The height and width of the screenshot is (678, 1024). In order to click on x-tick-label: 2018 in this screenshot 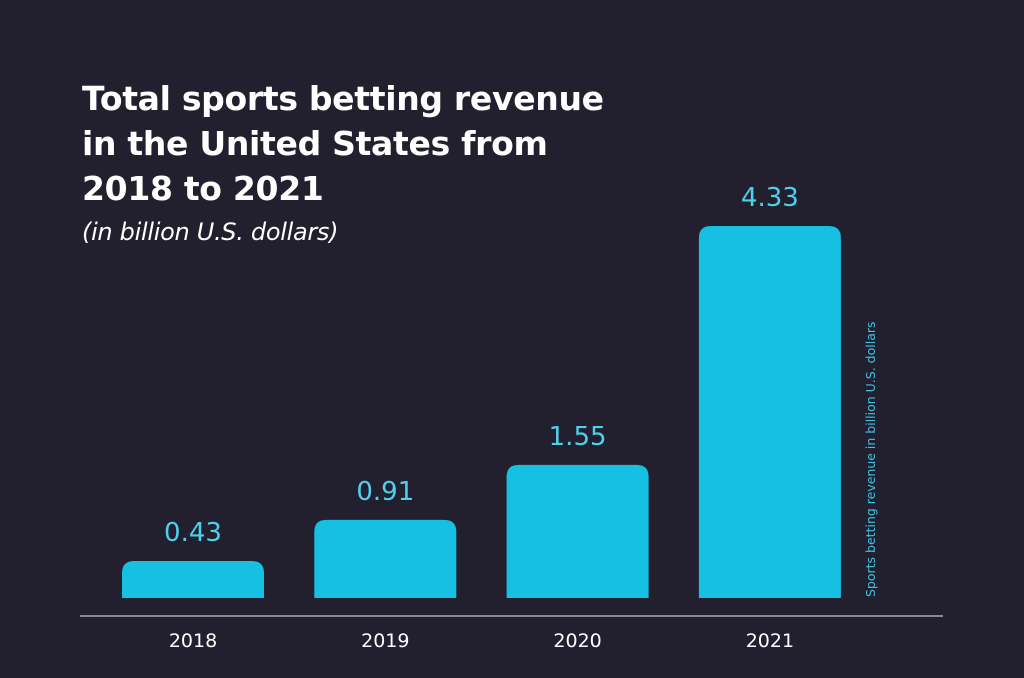, I will do `click(193, 641)`.